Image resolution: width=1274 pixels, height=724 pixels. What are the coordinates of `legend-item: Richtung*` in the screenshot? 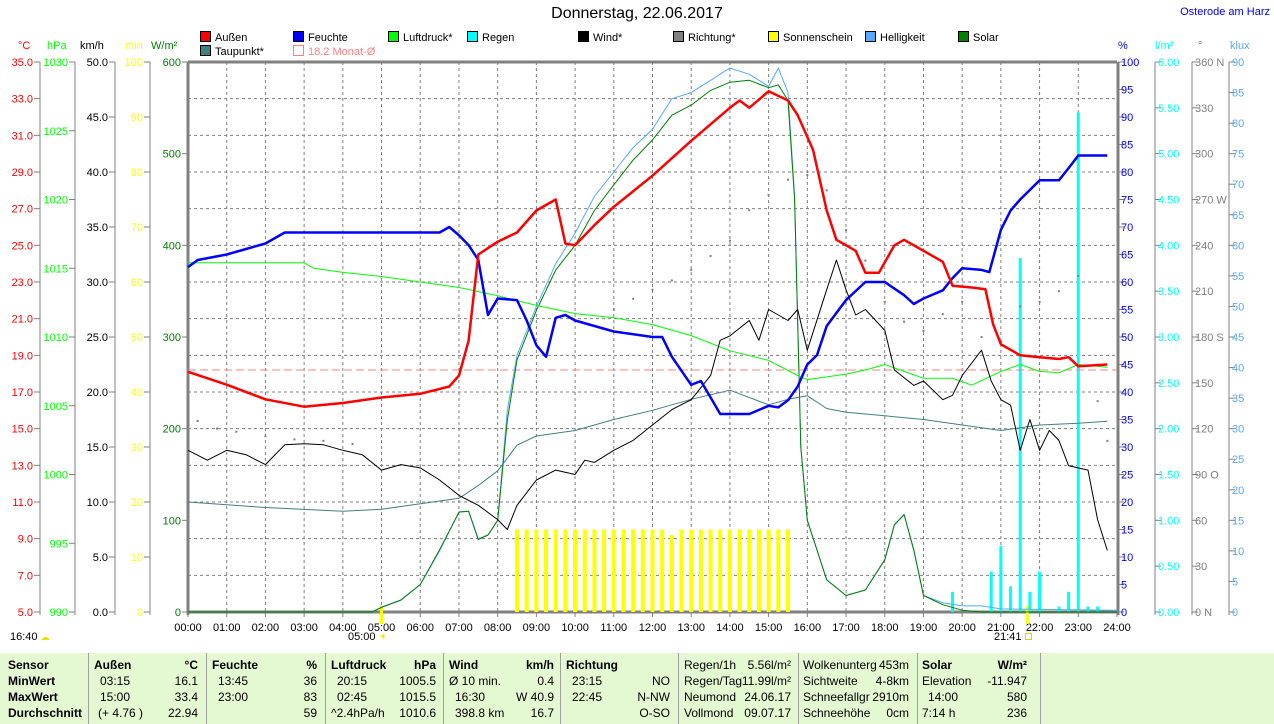 It's located at (704, 37).